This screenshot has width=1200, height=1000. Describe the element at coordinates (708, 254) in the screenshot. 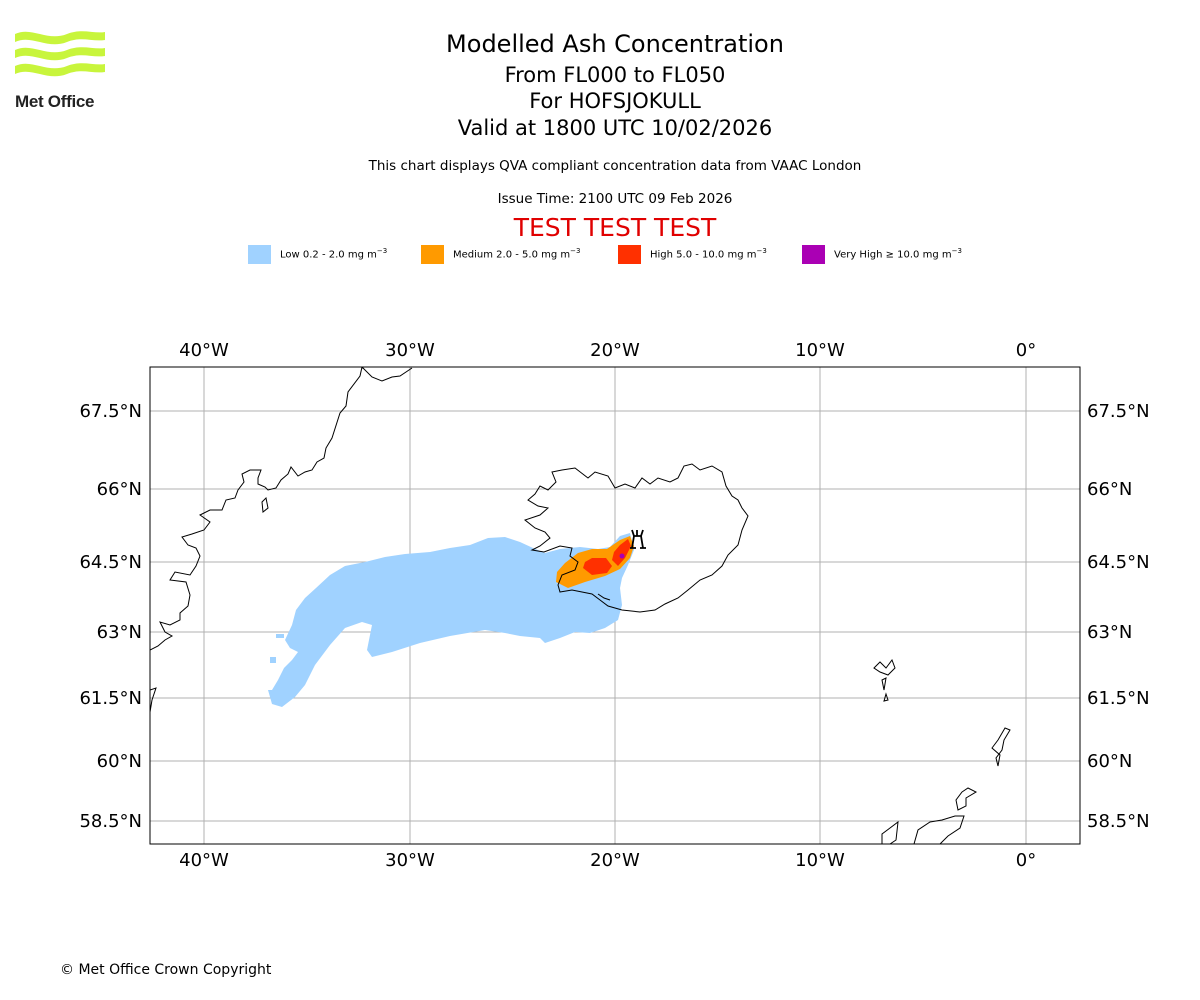

I see `legend-label-high: High 5.0 - 10.0 mg m−3` at that location.